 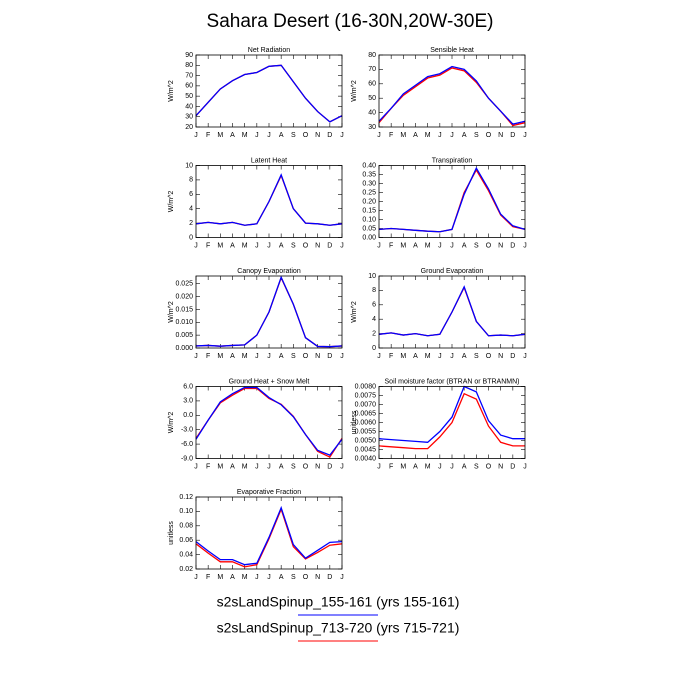 What do you see at coordinates (188, 401) in the screenshot?
I see `y-tick-label: 3.0` at bounding box center [188, 401].